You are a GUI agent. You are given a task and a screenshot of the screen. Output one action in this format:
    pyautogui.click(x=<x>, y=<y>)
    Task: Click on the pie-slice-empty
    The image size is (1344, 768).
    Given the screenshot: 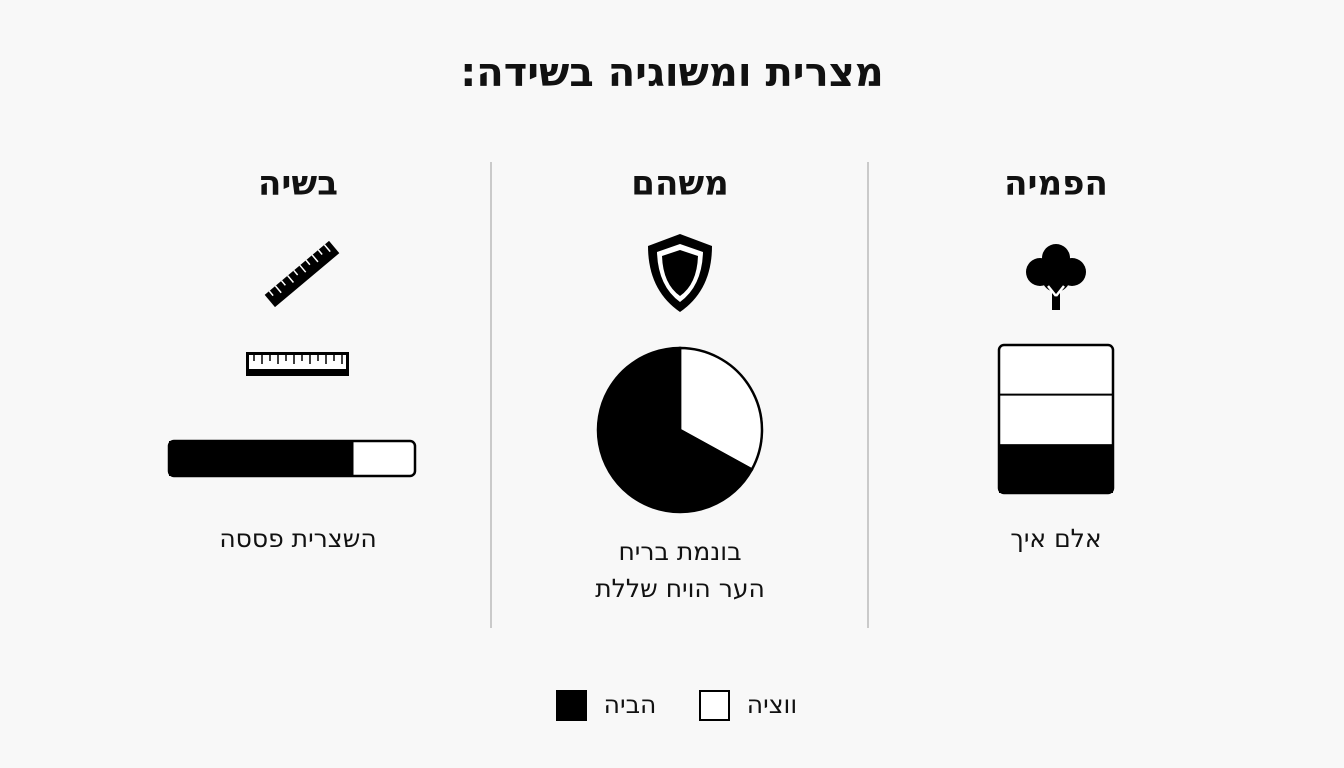 What is the action you would take?
    pyautogui.click(x=721, y=409)
    